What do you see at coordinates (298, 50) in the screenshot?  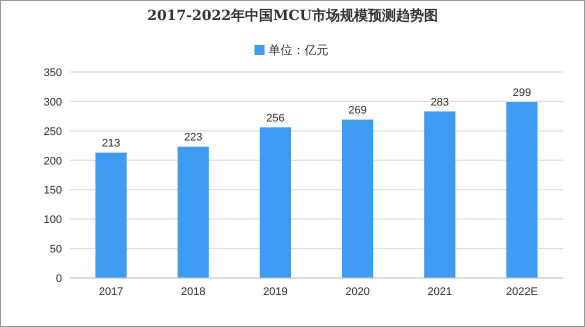 I see `legend-label: 单位：亿元` at bounding box center [298, 50].